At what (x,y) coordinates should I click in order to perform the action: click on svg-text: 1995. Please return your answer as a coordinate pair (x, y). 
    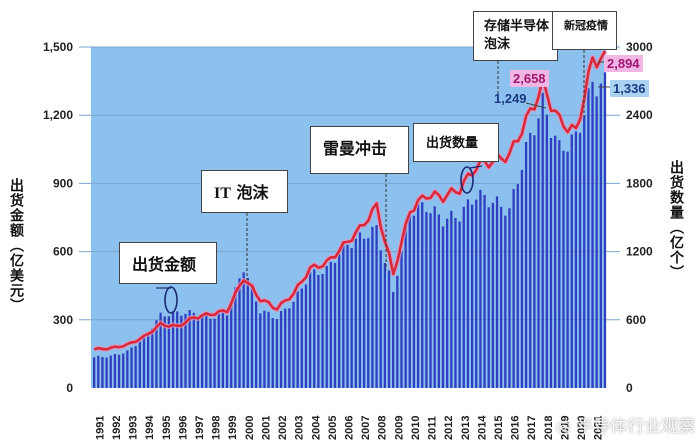
    Looking at the image, I should click on (167, 428).